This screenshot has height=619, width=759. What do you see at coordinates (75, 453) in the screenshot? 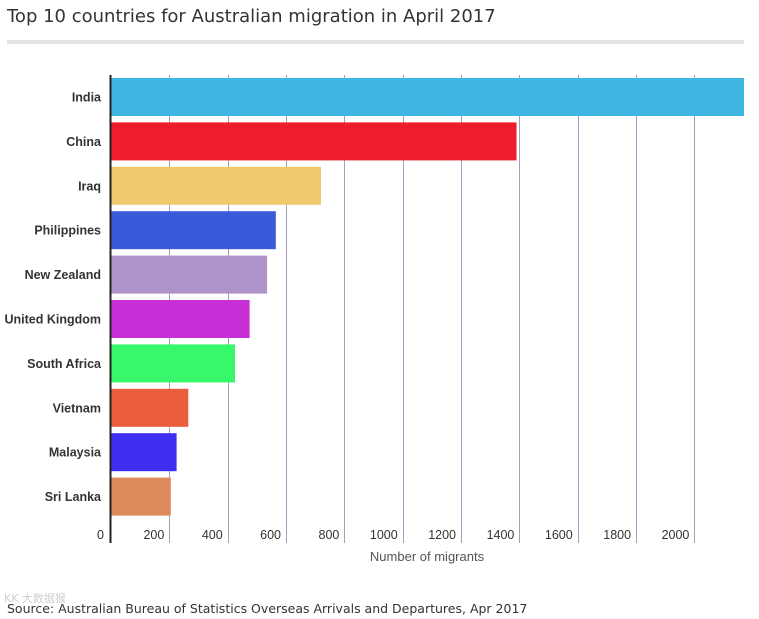
I see `category-label: Malaysia` at bounding box center [75, 453].